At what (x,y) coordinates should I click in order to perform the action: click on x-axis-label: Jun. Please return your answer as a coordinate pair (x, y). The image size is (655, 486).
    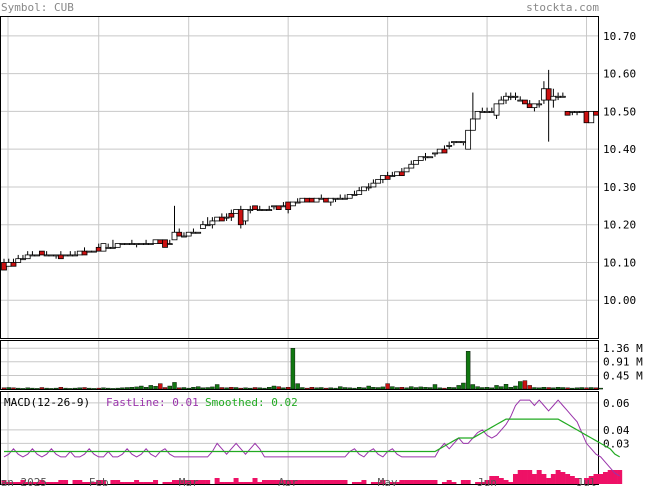
    Looking at the image, I should click on (487, 481).